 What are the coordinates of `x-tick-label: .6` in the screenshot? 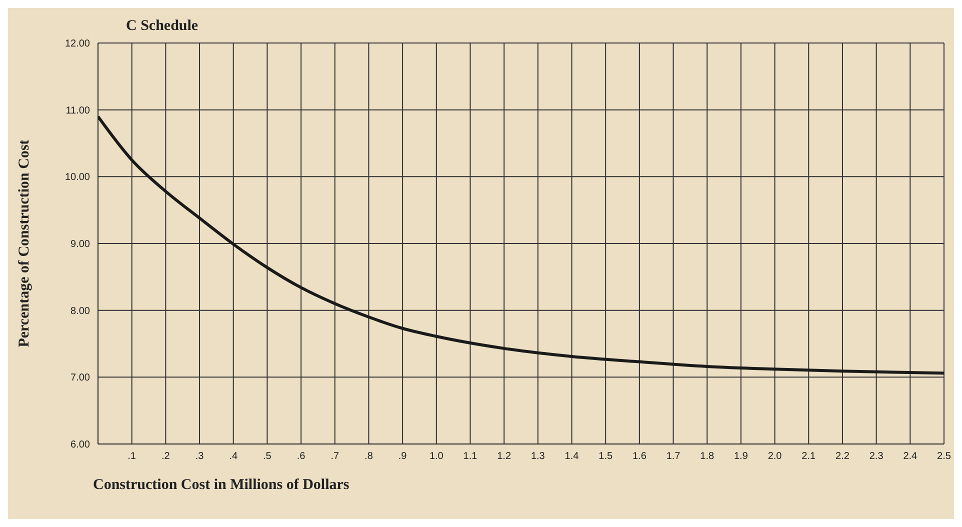 It's located at (301, 456).